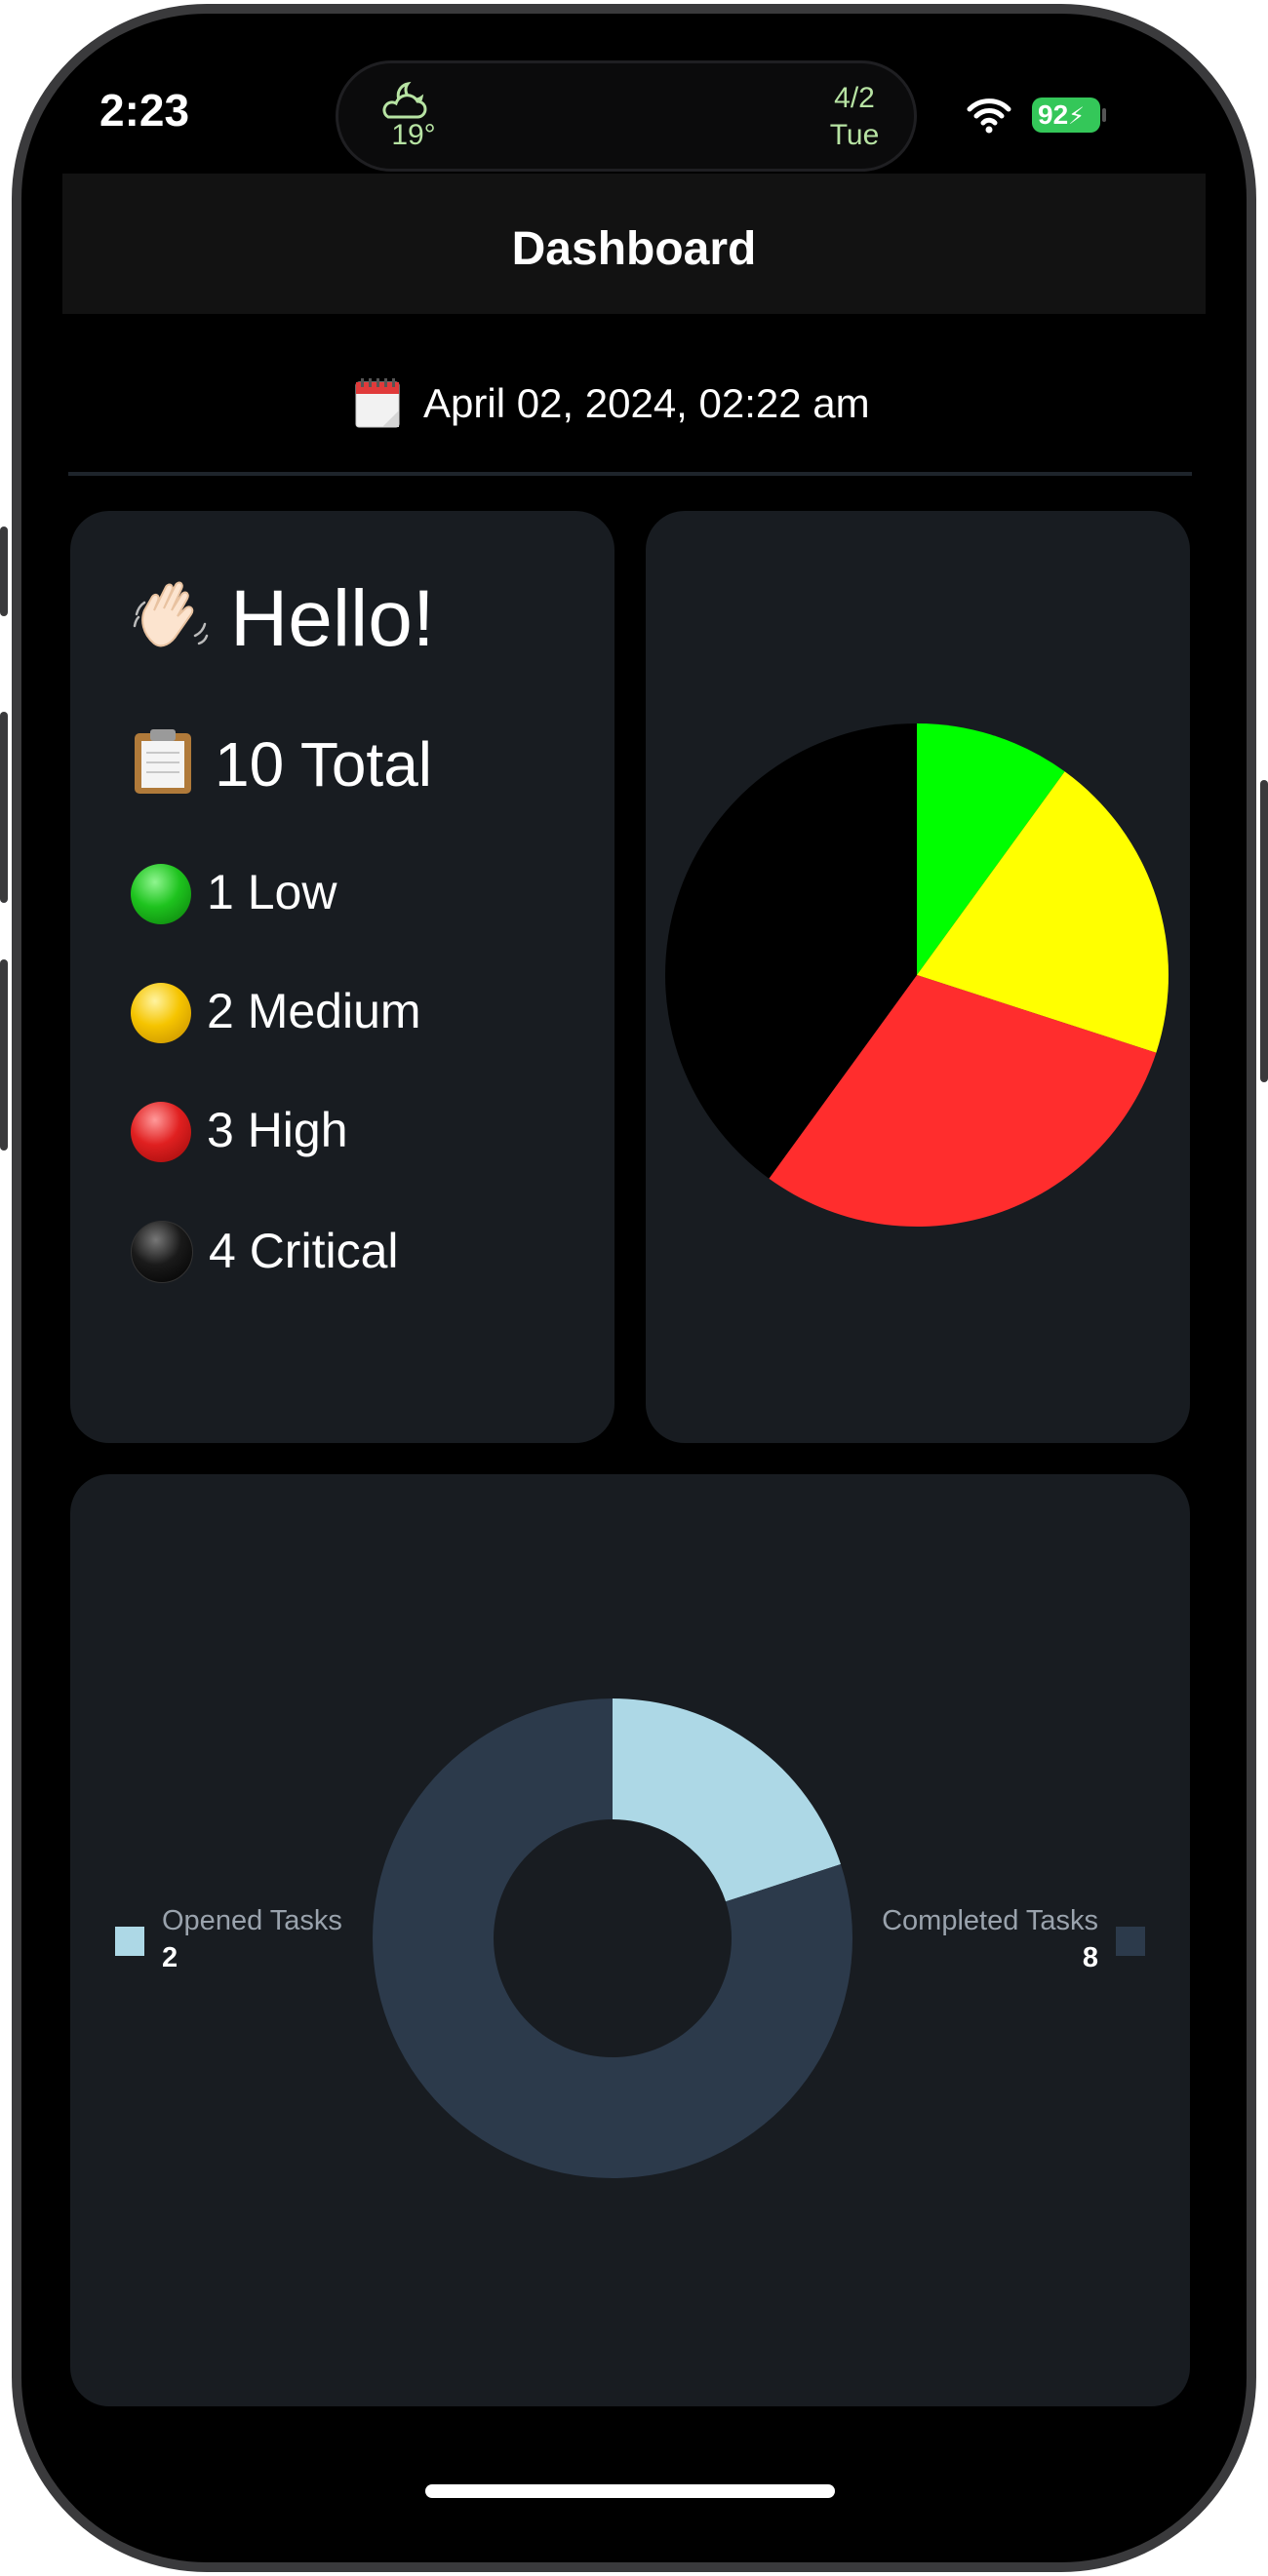 The width and height of the screenshot is (1268, 2576). Describe the element at coordinates (324, 764) in the screenshot. I see `total-tasks-text: 10 Total` at that location.